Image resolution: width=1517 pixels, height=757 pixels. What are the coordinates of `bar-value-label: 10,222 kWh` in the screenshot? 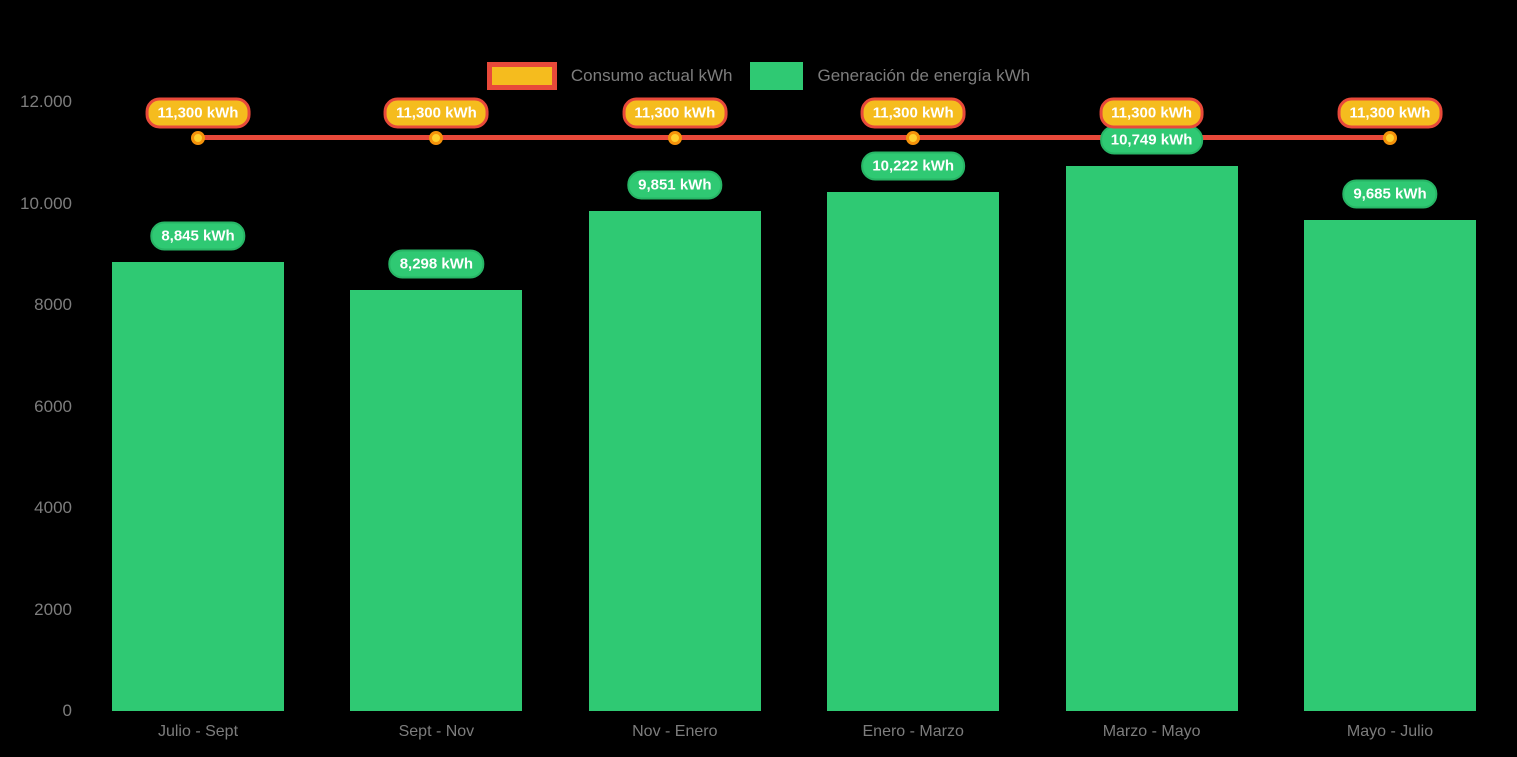 It's located at (913, 166).